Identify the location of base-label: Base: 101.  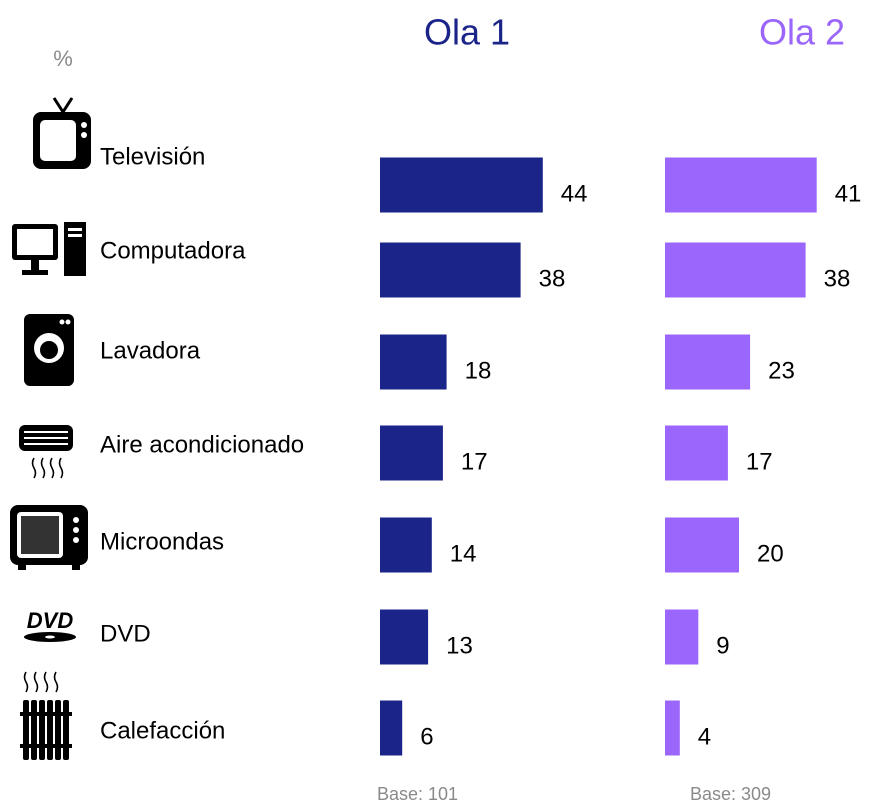
(417, 794).